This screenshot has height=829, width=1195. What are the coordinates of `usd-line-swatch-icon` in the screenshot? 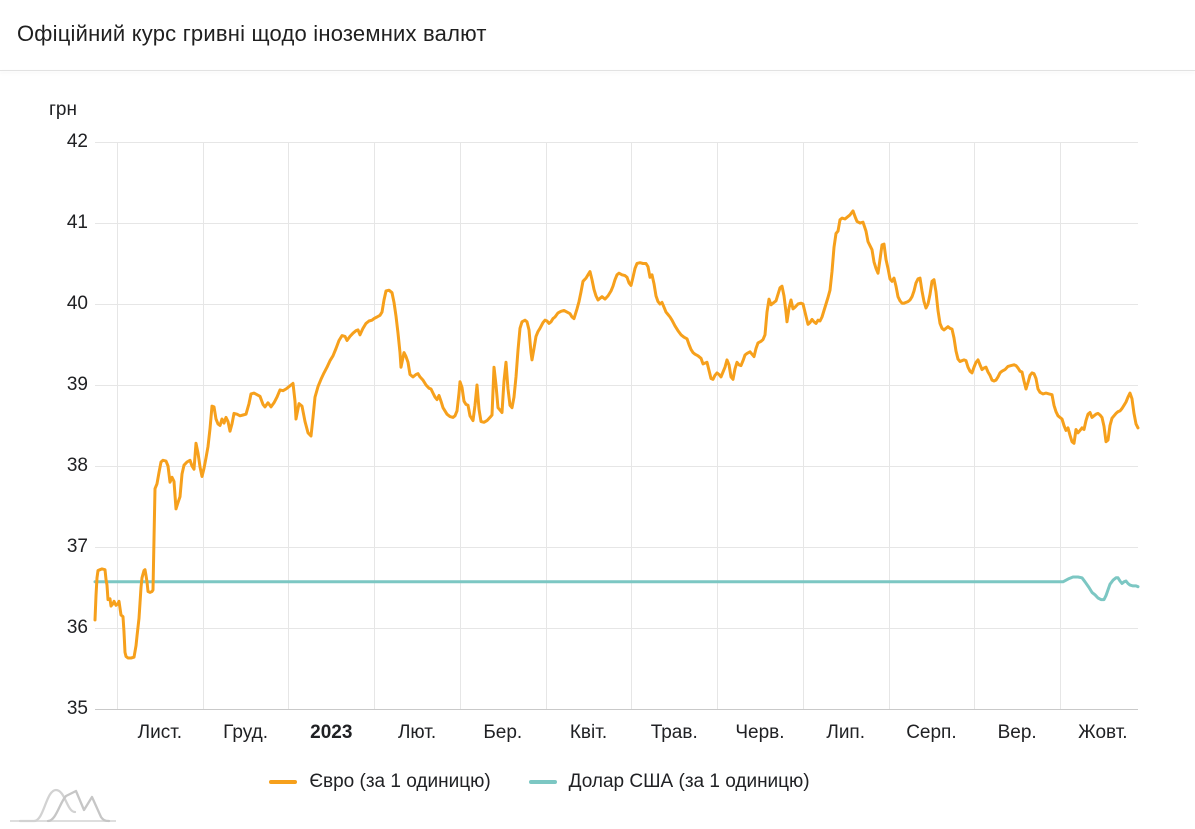 It's located at (542, 782).